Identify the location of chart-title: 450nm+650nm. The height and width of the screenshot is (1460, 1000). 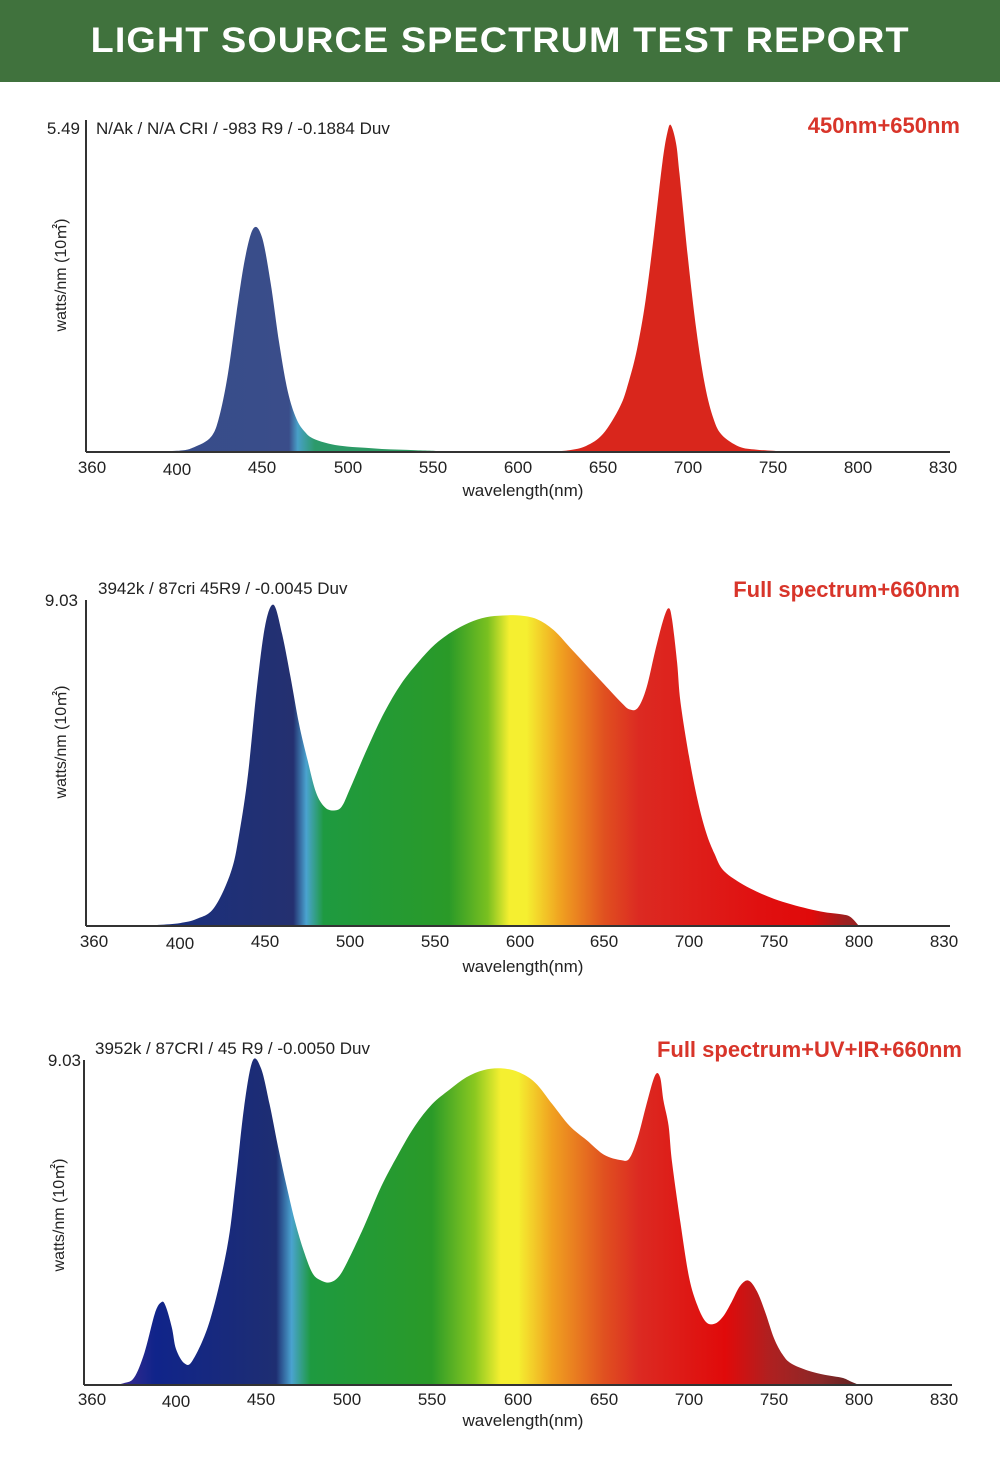
(884, 125).